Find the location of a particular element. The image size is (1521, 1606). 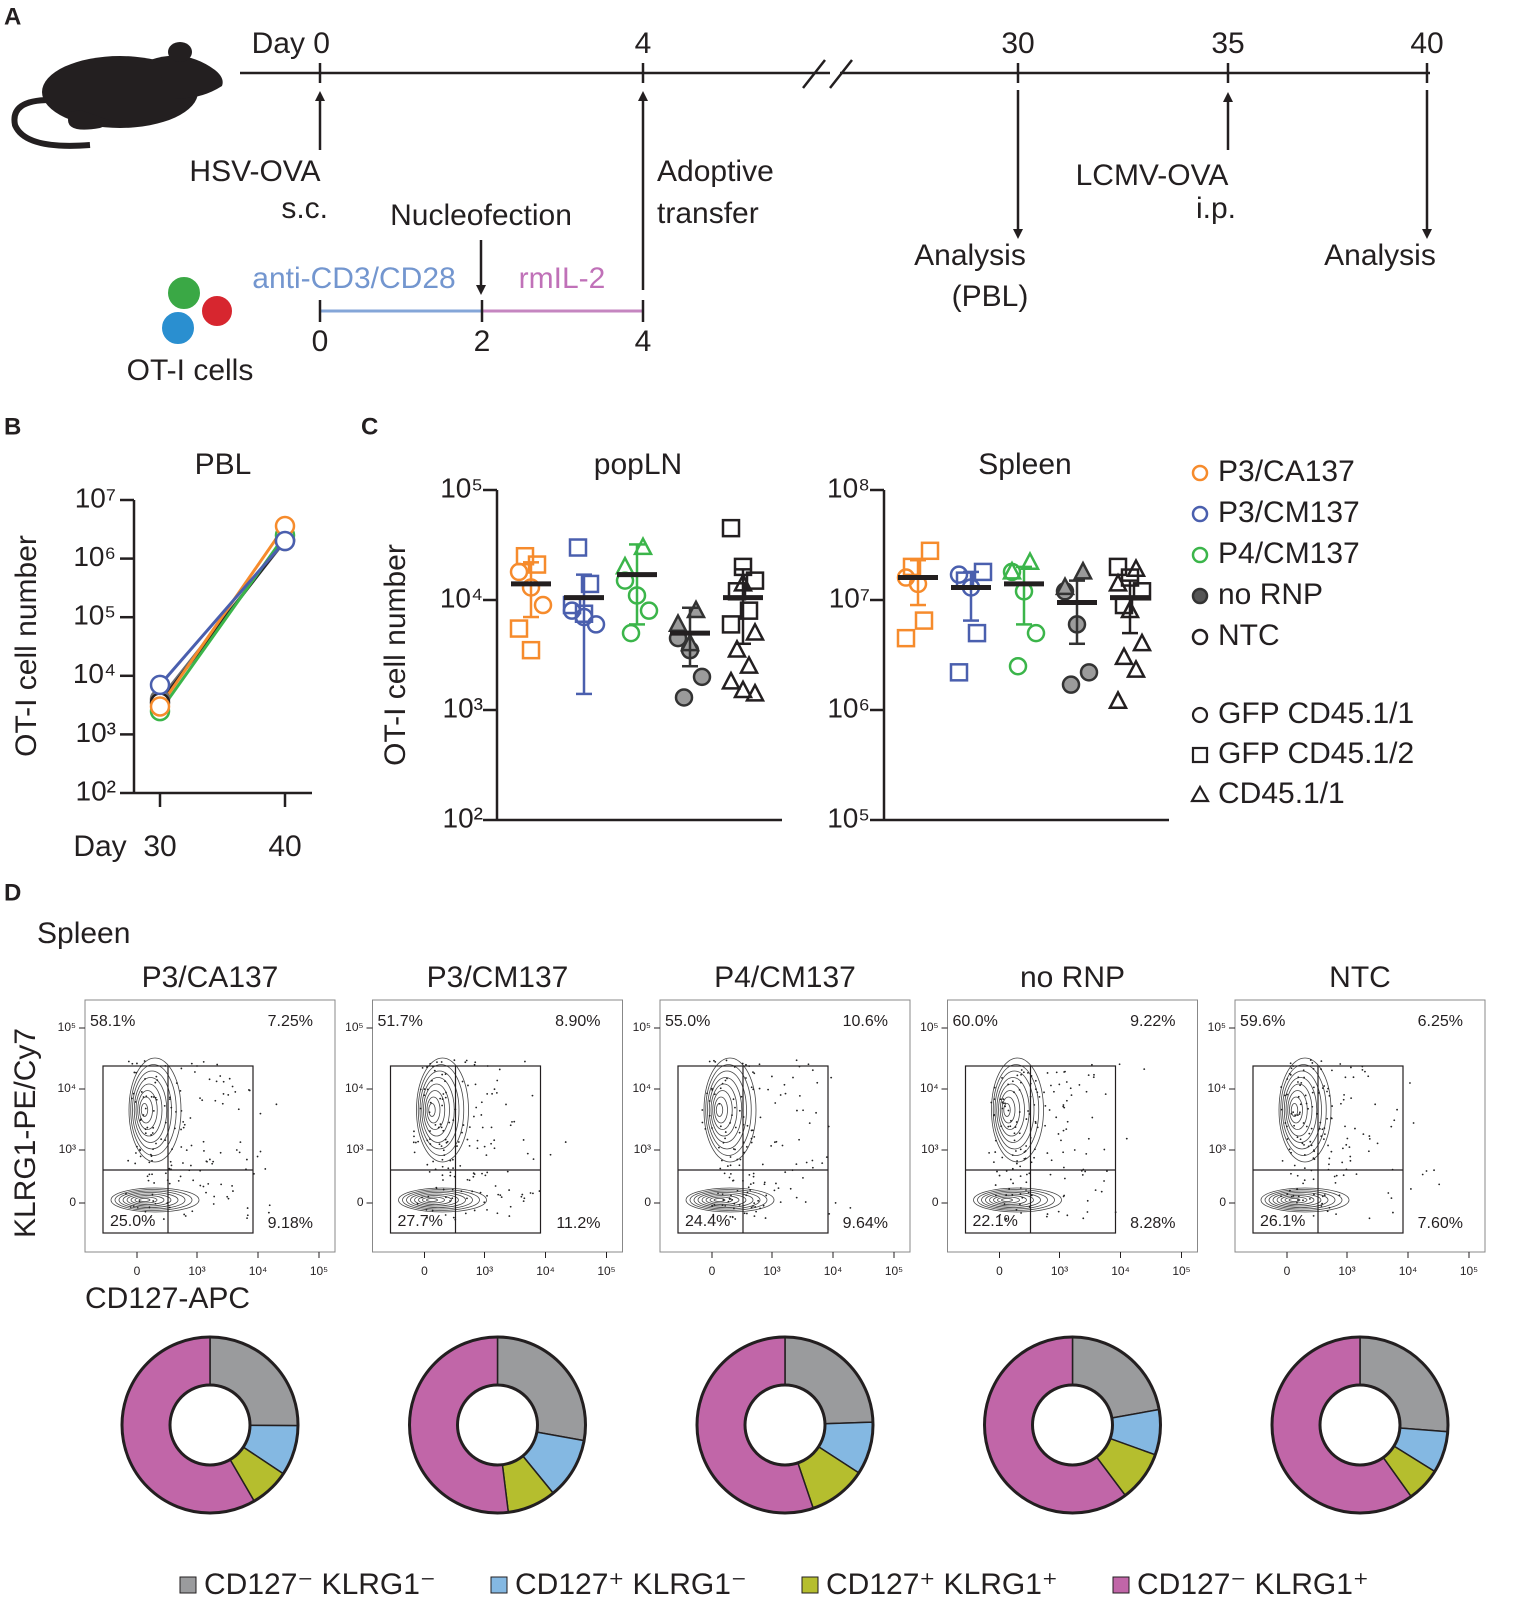

flow-plot: 22.1% 8.28% 9.22% 60.0% 0 0 10³ 10³ 10⁴ 10⁴ 10⁵ 10⁵ is located at coordinates (1059, 1138).